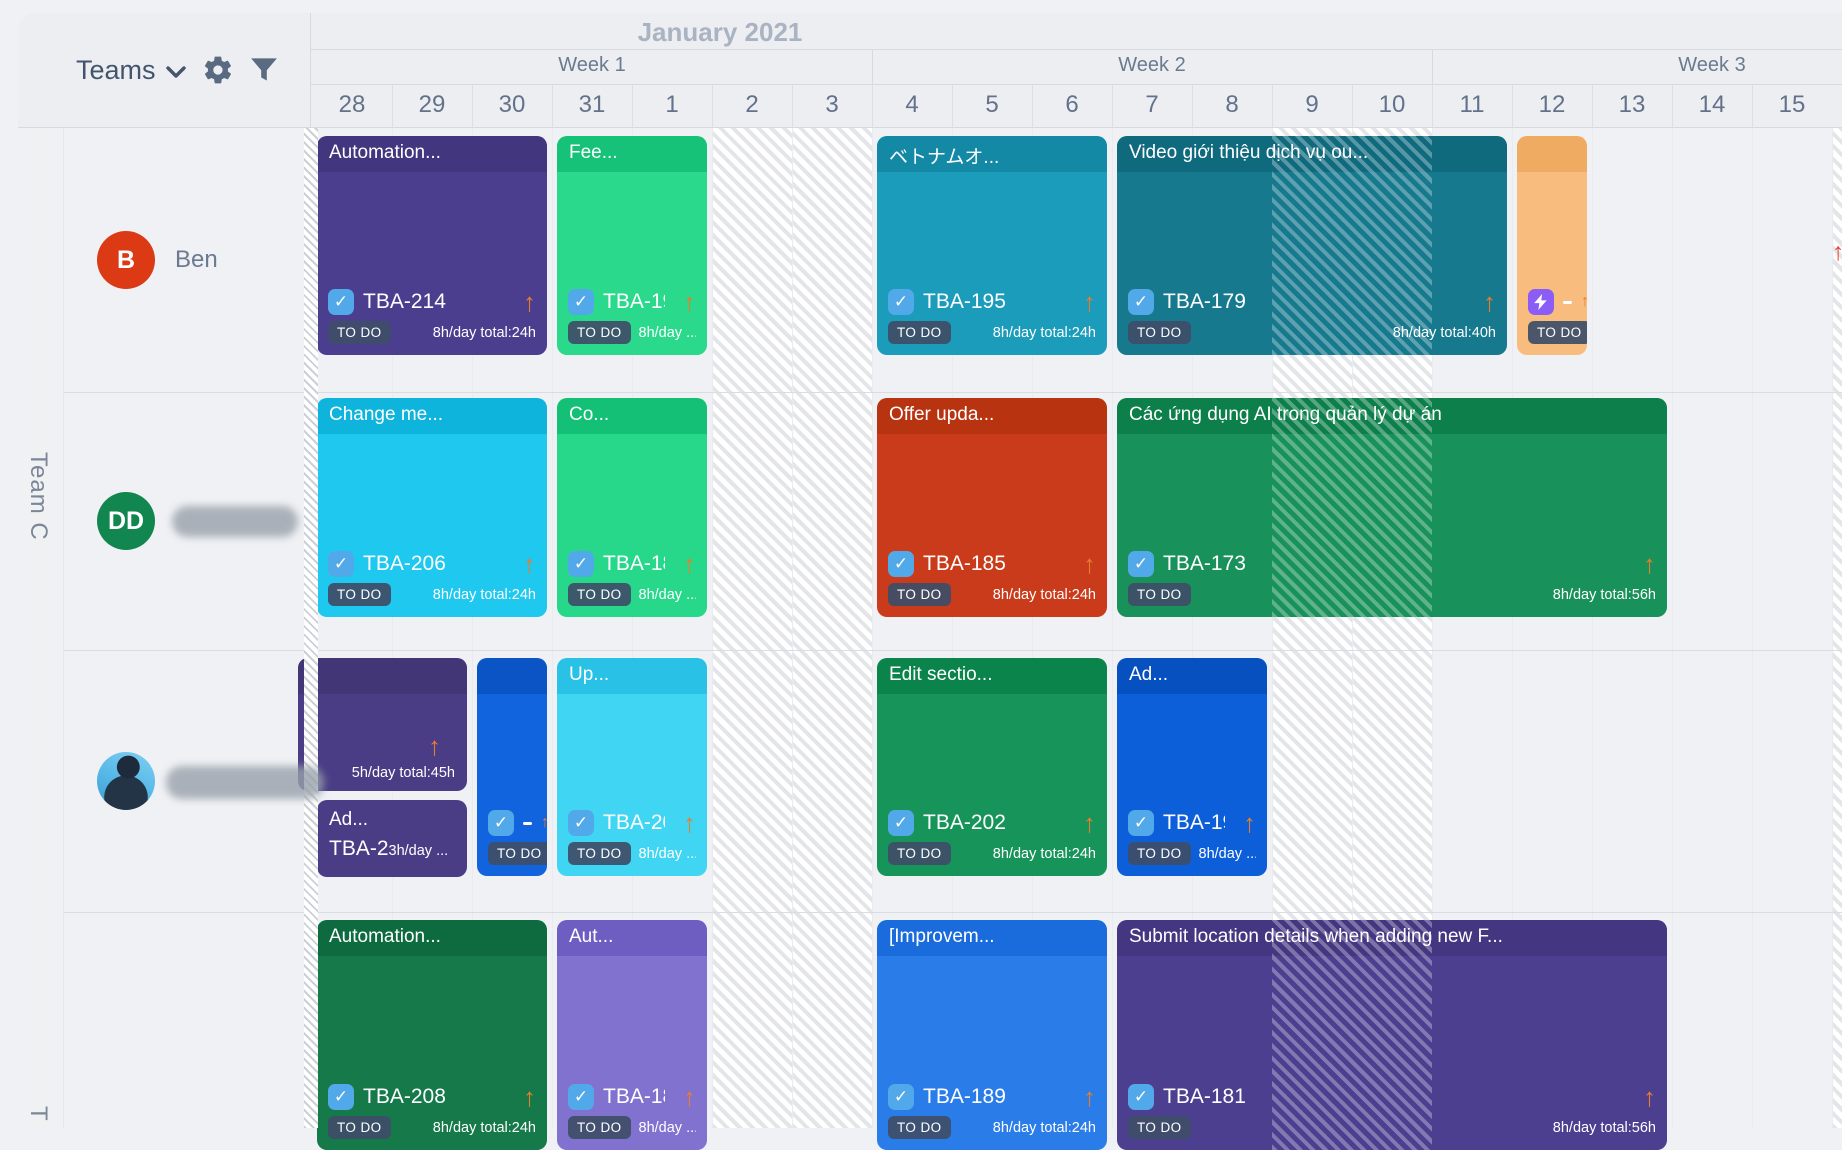  Describe the element at coordinates (517, 823) in the screenshot. I see `task-card-footer-row1: ✓ ↑` at that location.